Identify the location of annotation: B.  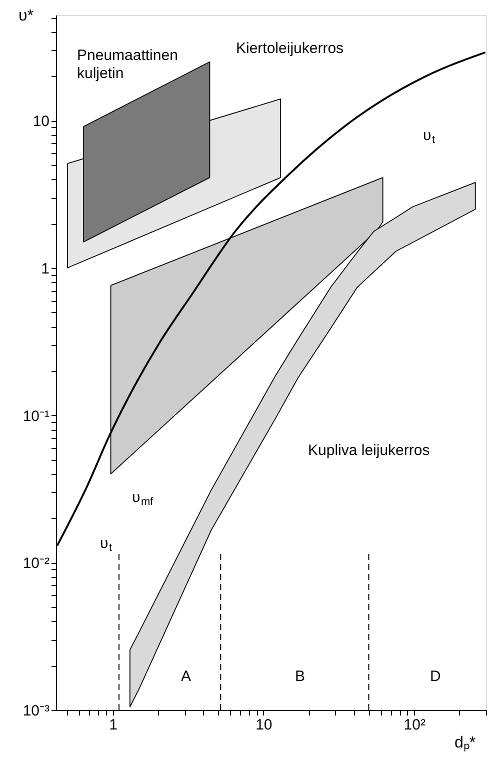
(300, 676).